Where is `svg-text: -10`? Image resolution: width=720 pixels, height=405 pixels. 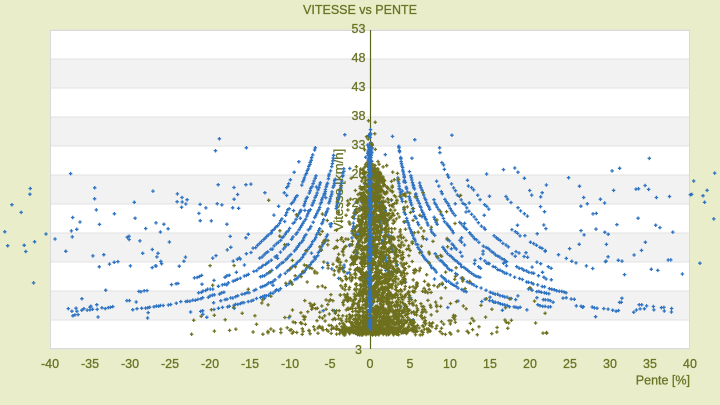
svg-text: -10 is located at coordinates (290, 364).